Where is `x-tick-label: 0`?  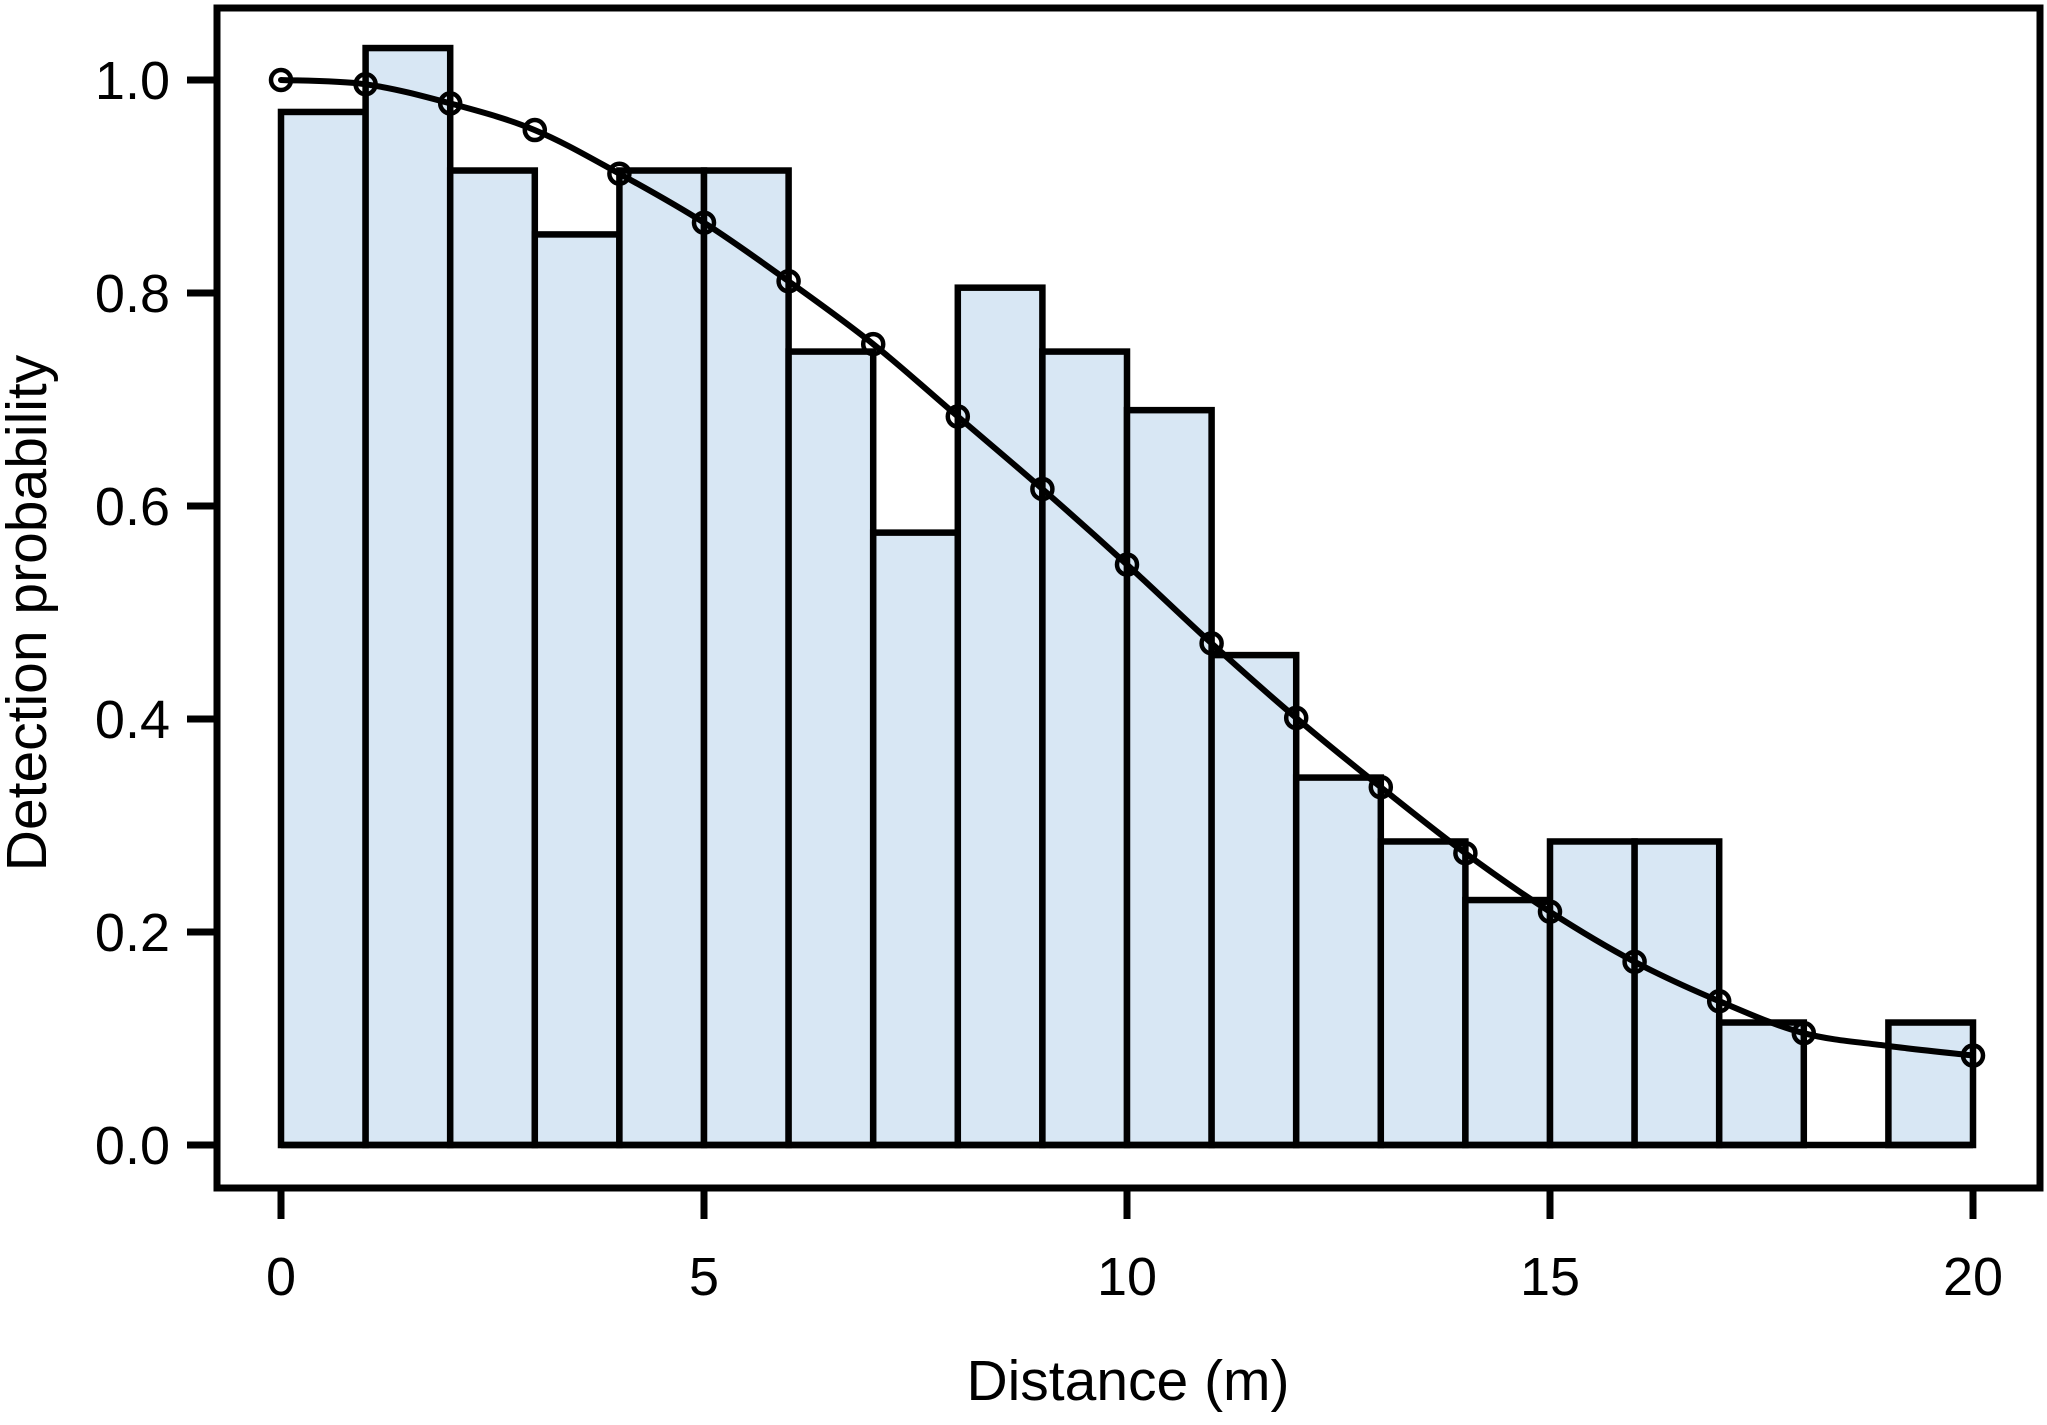
x-tick-label: 0 is located at coordinates (281, 1277).